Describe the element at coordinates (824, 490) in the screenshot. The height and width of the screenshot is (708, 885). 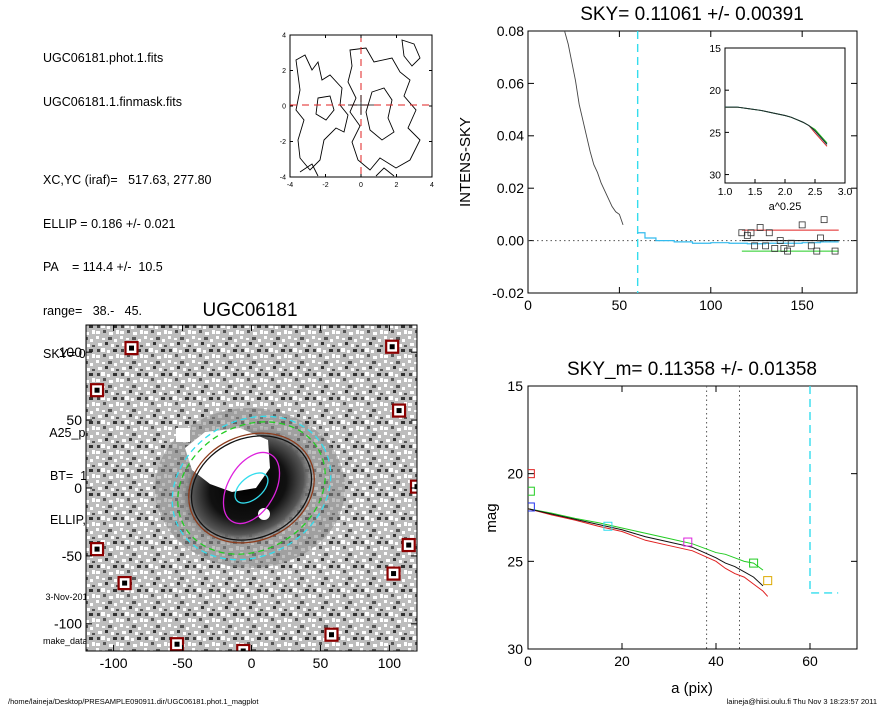
I see `mag-sky-vline` at that location.